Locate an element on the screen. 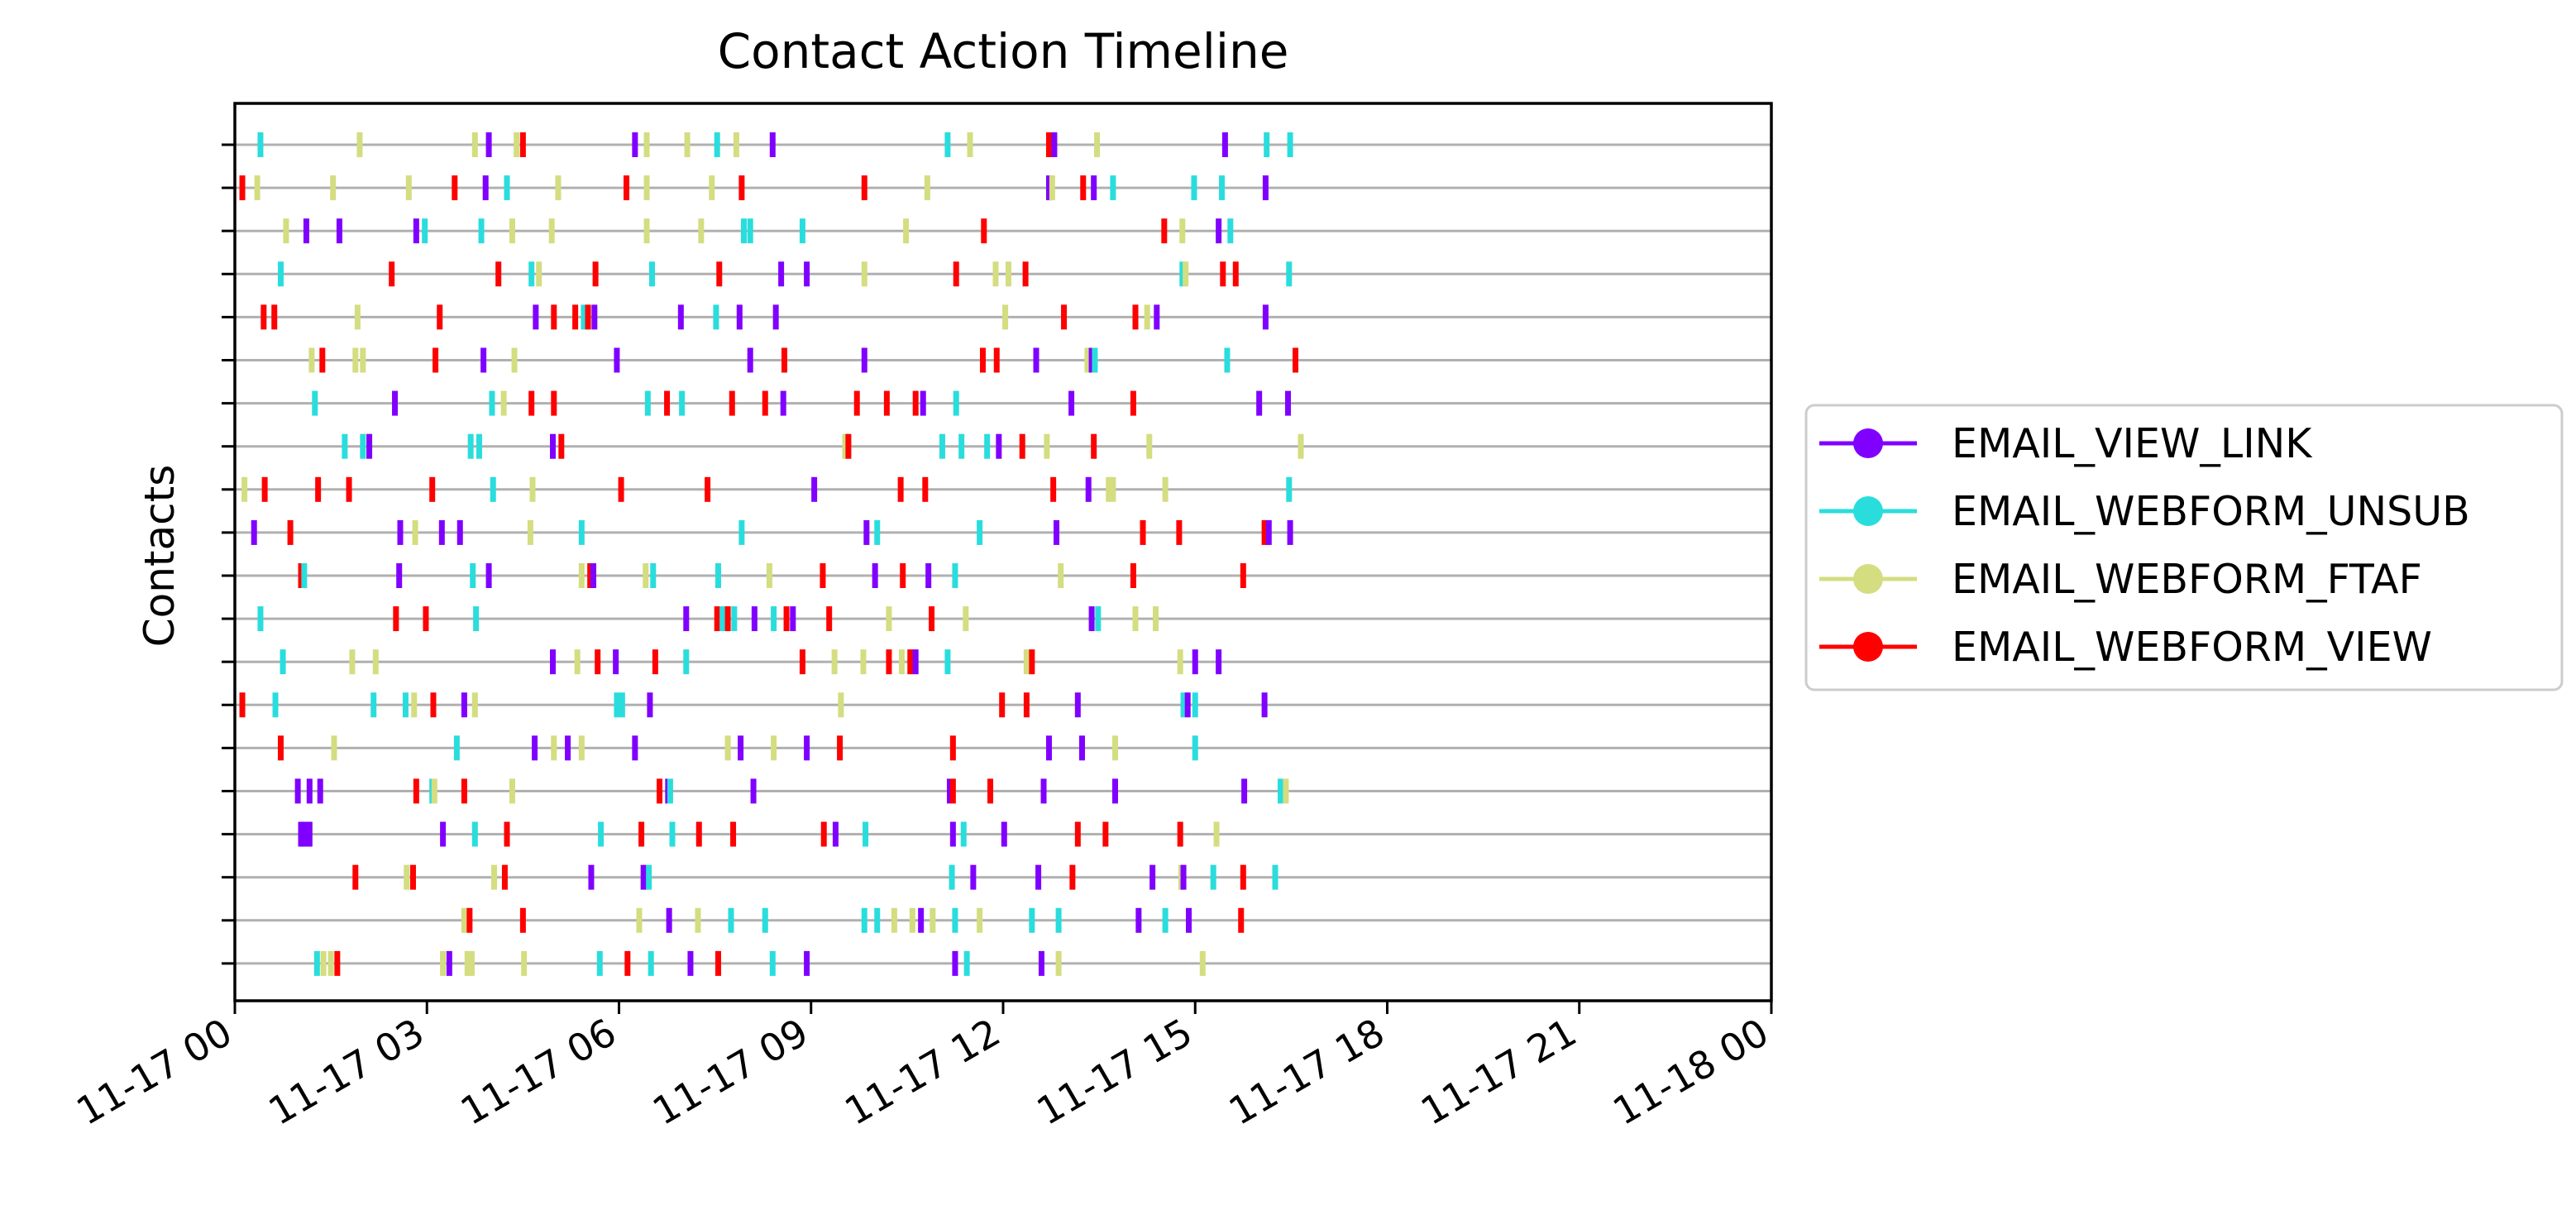  x-tick-label: 11-17 18 is located at coordinates (1306, 1072).